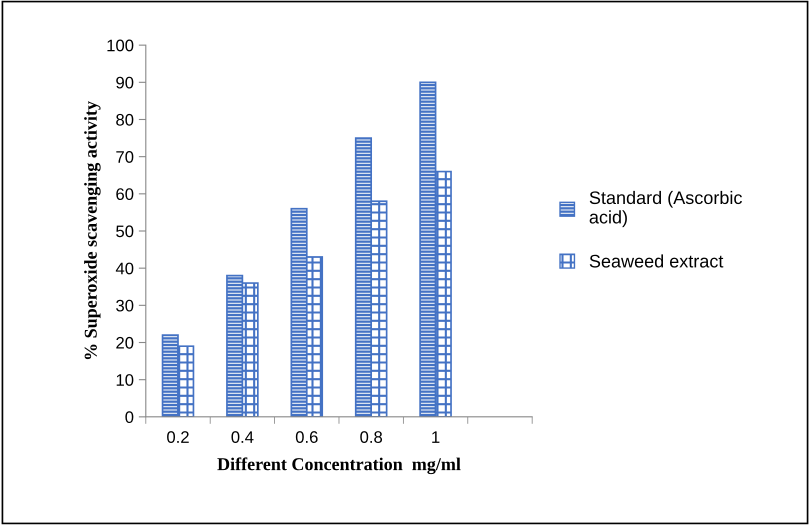 This screenshot has height=525, width=810. What do you see at coordinates (339, 465) in the screenshot?
I see `x-axis-title: Different Concentration mg/ml` at bounding box center [339, 465].